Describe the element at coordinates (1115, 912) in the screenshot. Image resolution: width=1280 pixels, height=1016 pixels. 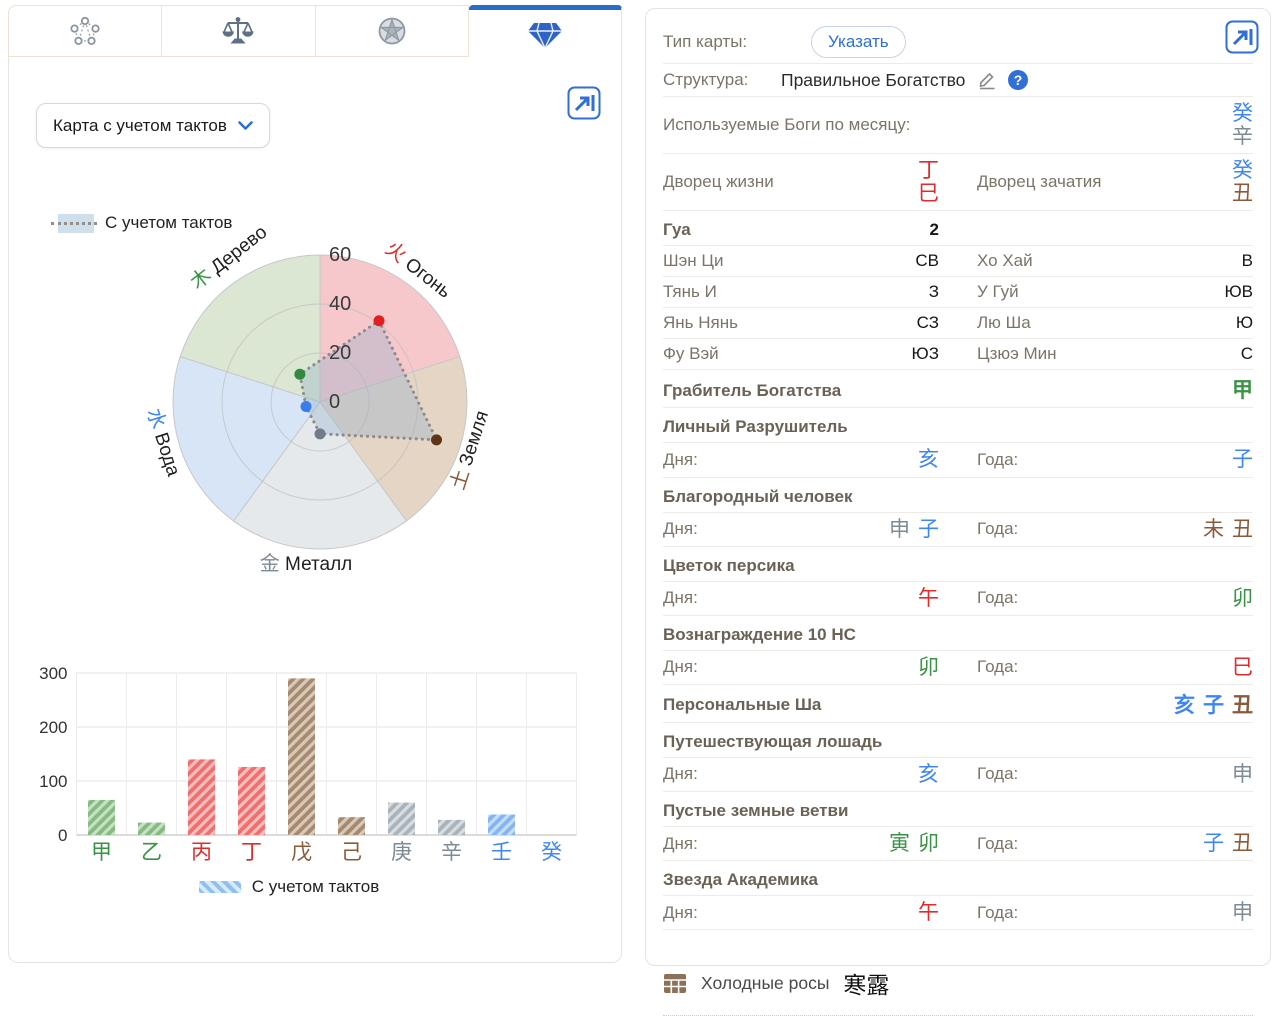
I see `info-cell: Года: 申` at that location.